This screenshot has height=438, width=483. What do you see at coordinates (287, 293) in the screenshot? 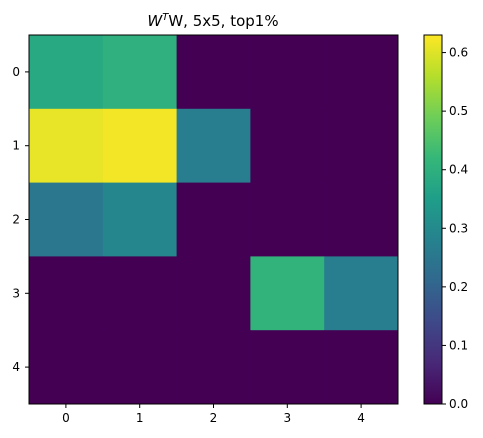
I see `heatmap-cell-r3-c3` at bounding box center [287, 293].